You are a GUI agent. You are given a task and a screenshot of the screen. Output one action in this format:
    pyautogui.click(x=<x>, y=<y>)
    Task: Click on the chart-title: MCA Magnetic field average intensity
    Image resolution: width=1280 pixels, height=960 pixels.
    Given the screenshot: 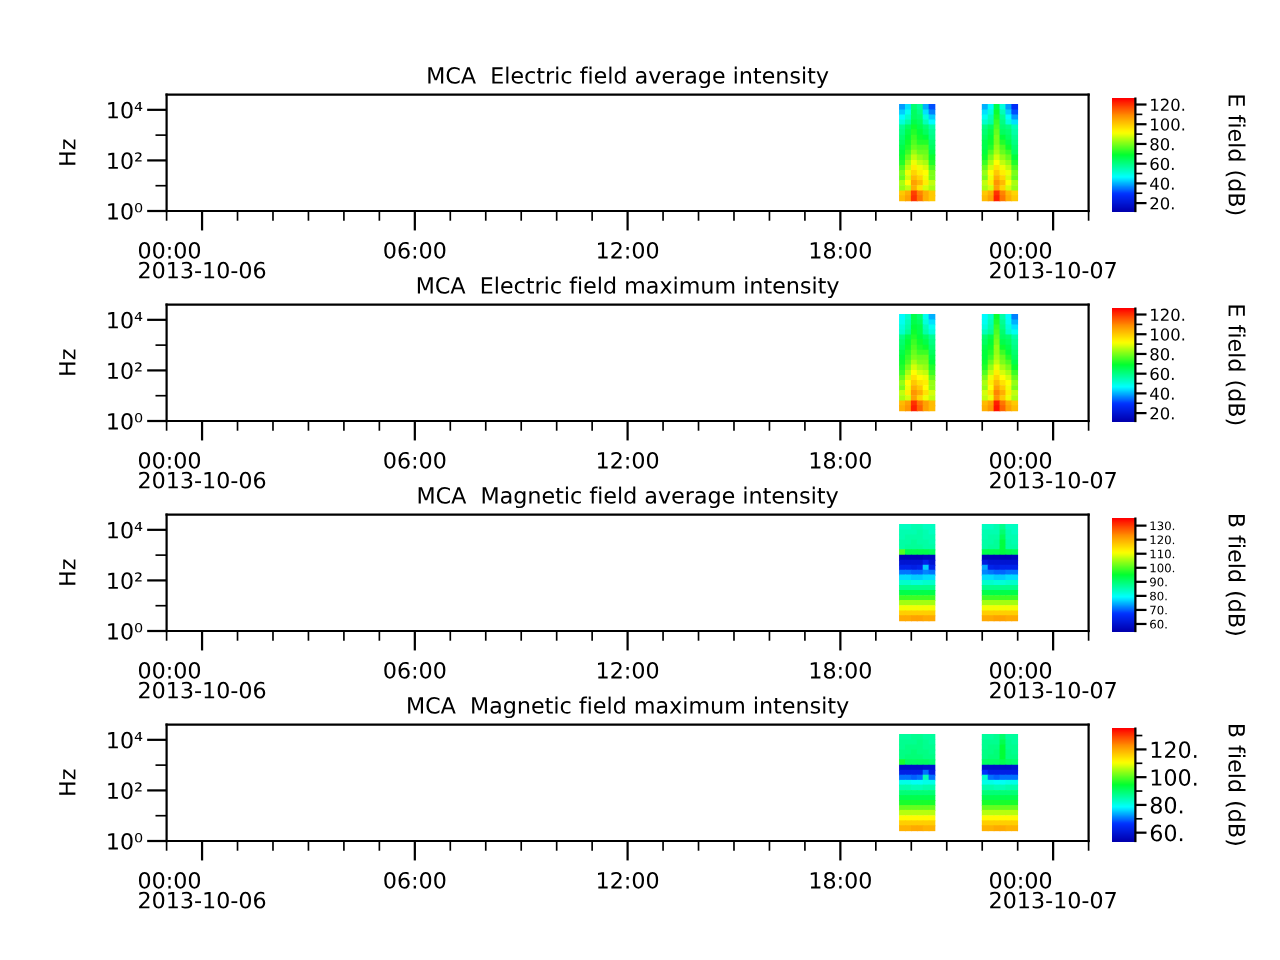 What is the action you would take?
    pyautogui.click(x=628, y=497)
    